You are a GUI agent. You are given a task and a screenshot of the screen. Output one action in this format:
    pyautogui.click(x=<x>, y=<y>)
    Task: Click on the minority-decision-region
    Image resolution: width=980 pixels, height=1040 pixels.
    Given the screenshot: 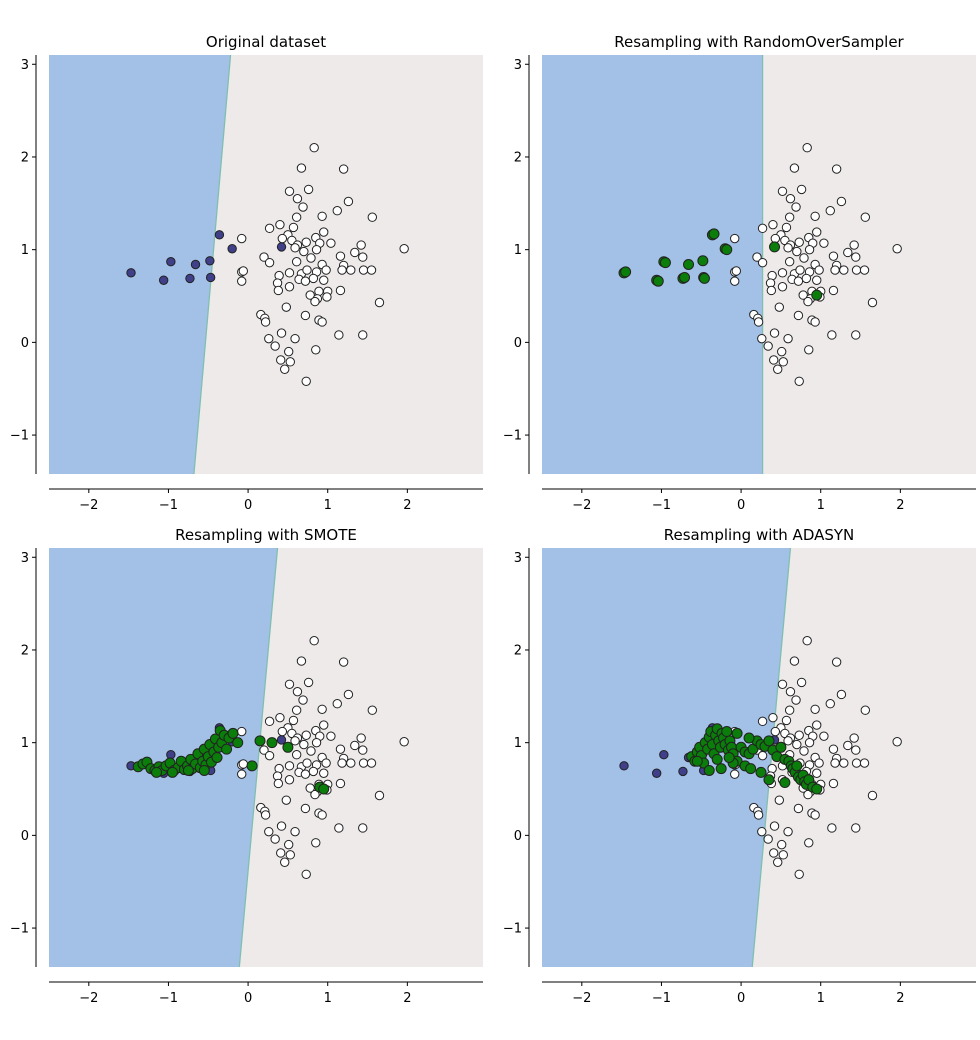 What is the action you would take?
    pyautogui.click(x=163, y=757)
    